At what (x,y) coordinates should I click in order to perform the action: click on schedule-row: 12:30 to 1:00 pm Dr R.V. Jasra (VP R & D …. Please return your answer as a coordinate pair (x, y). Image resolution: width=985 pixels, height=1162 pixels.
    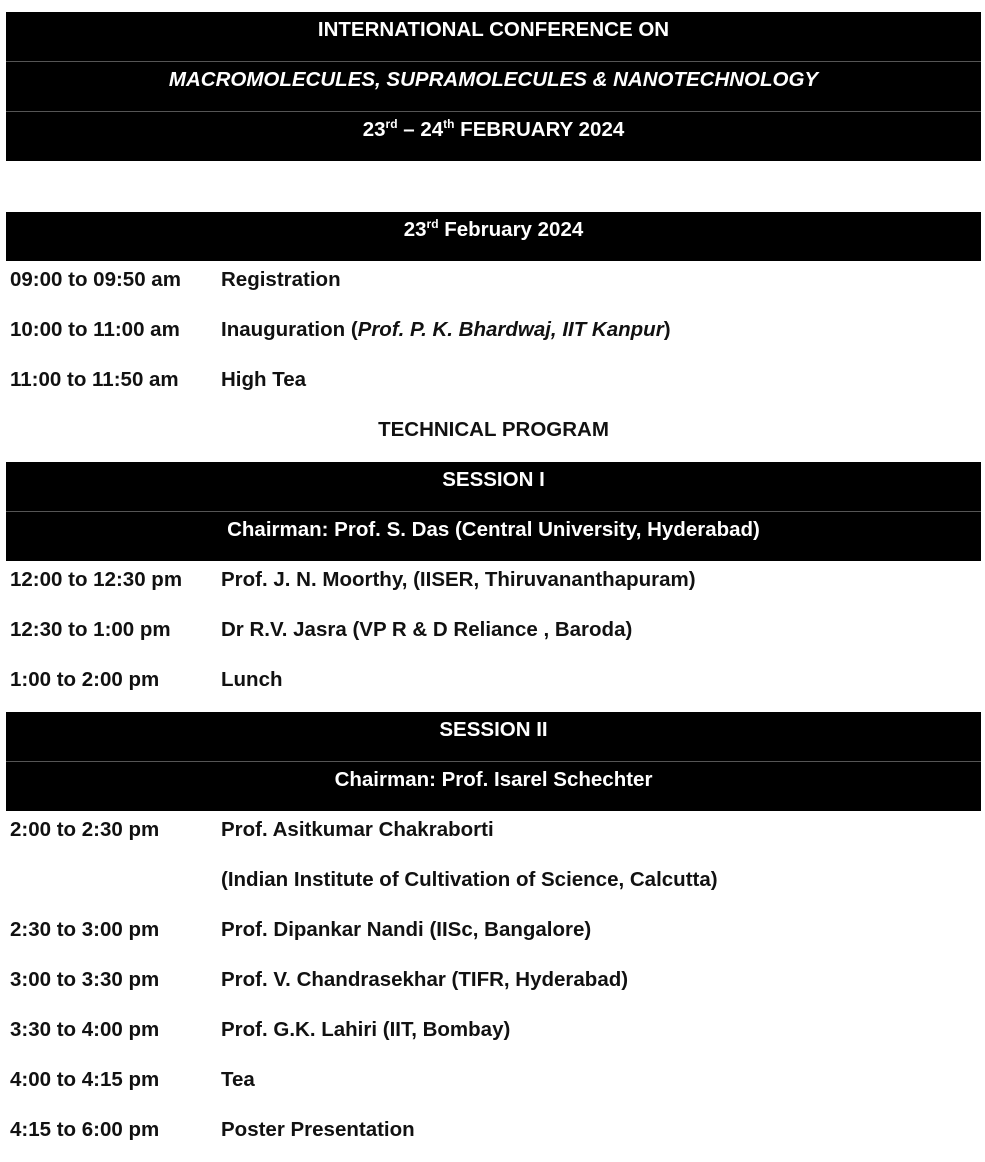
    Looking at the image, I should click on (321, 637).